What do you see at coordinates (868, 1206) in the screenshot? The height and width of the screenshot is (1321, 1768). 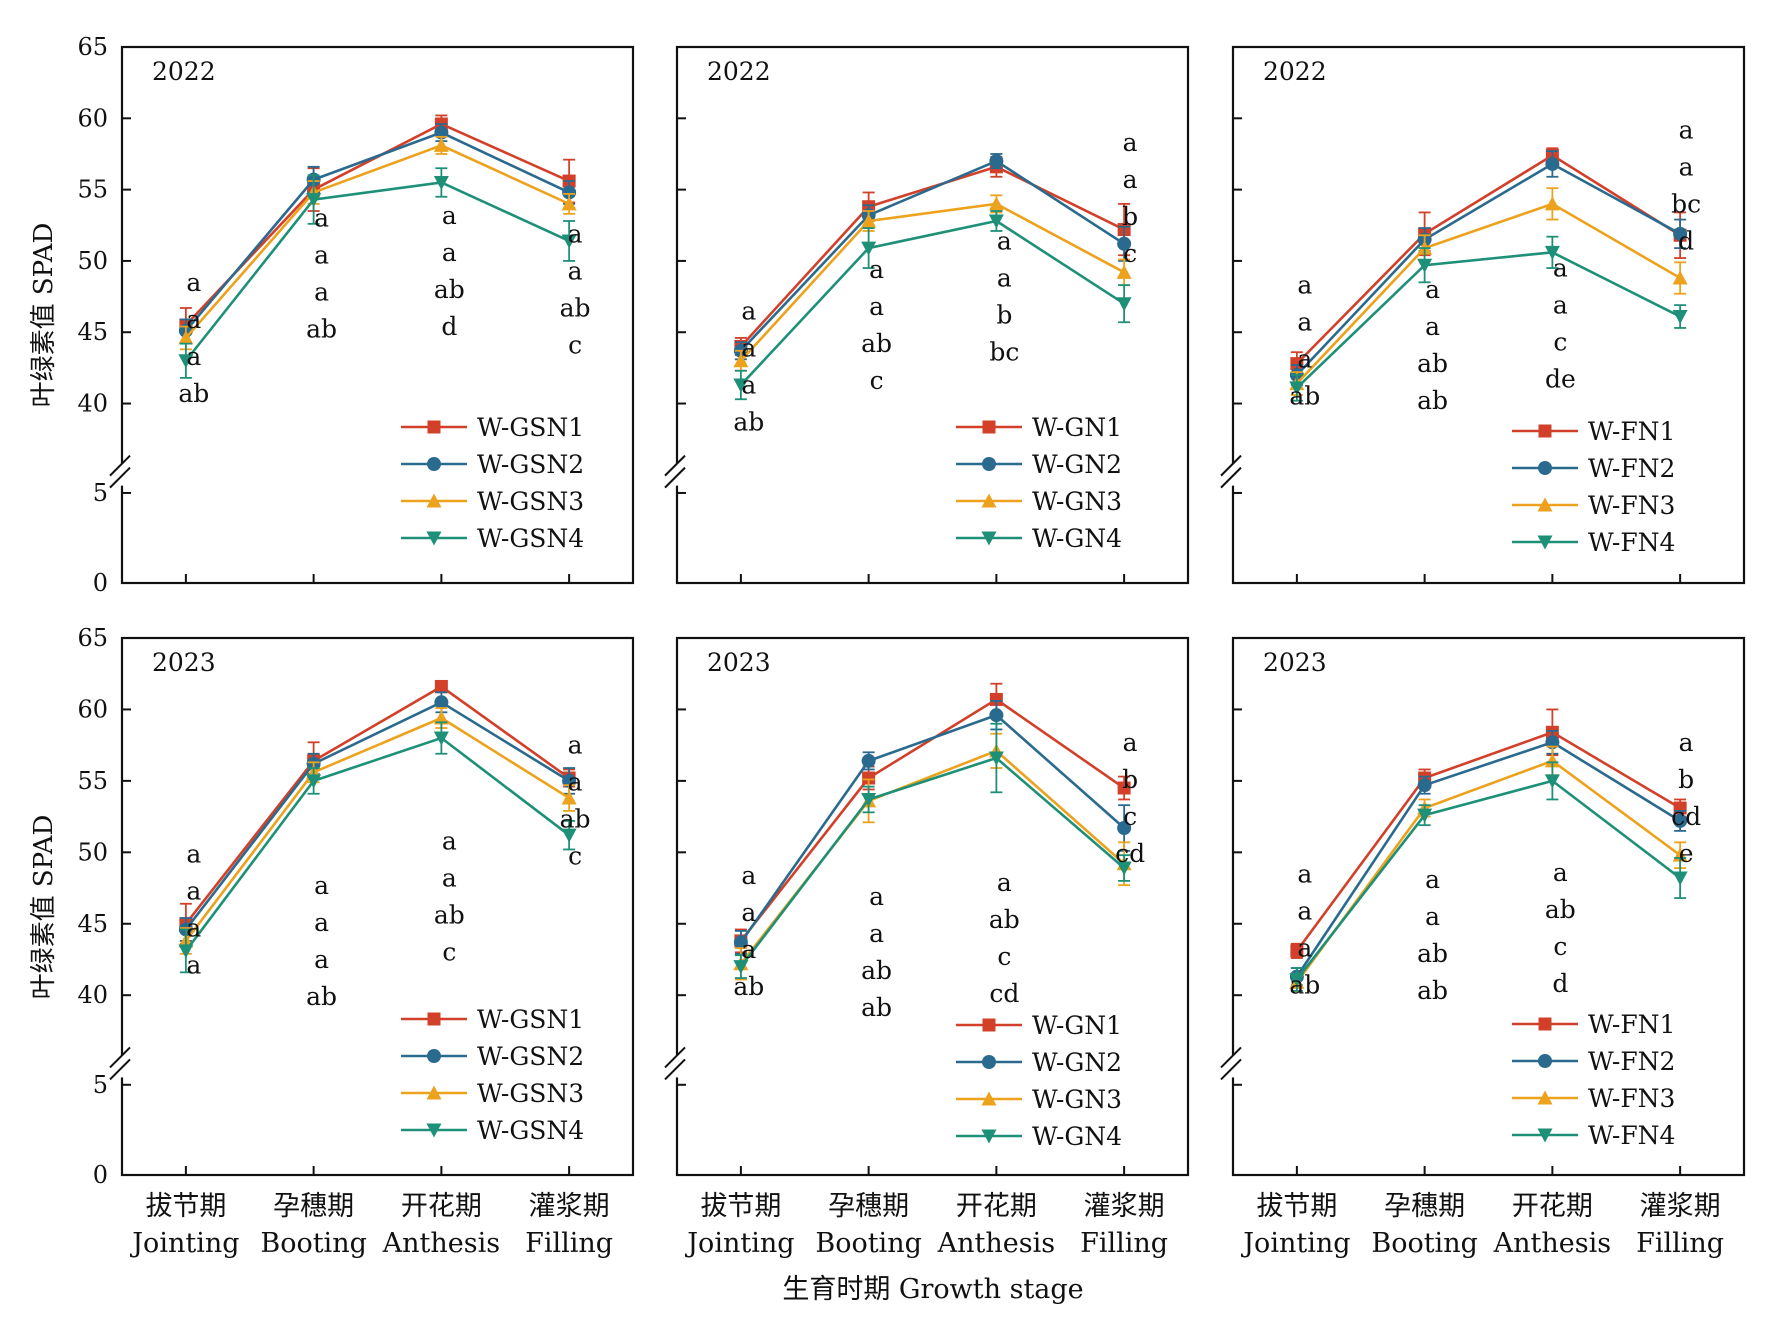 I see `x-tick-label-cn: 孕穗期` at bounding box center [868, 1206].